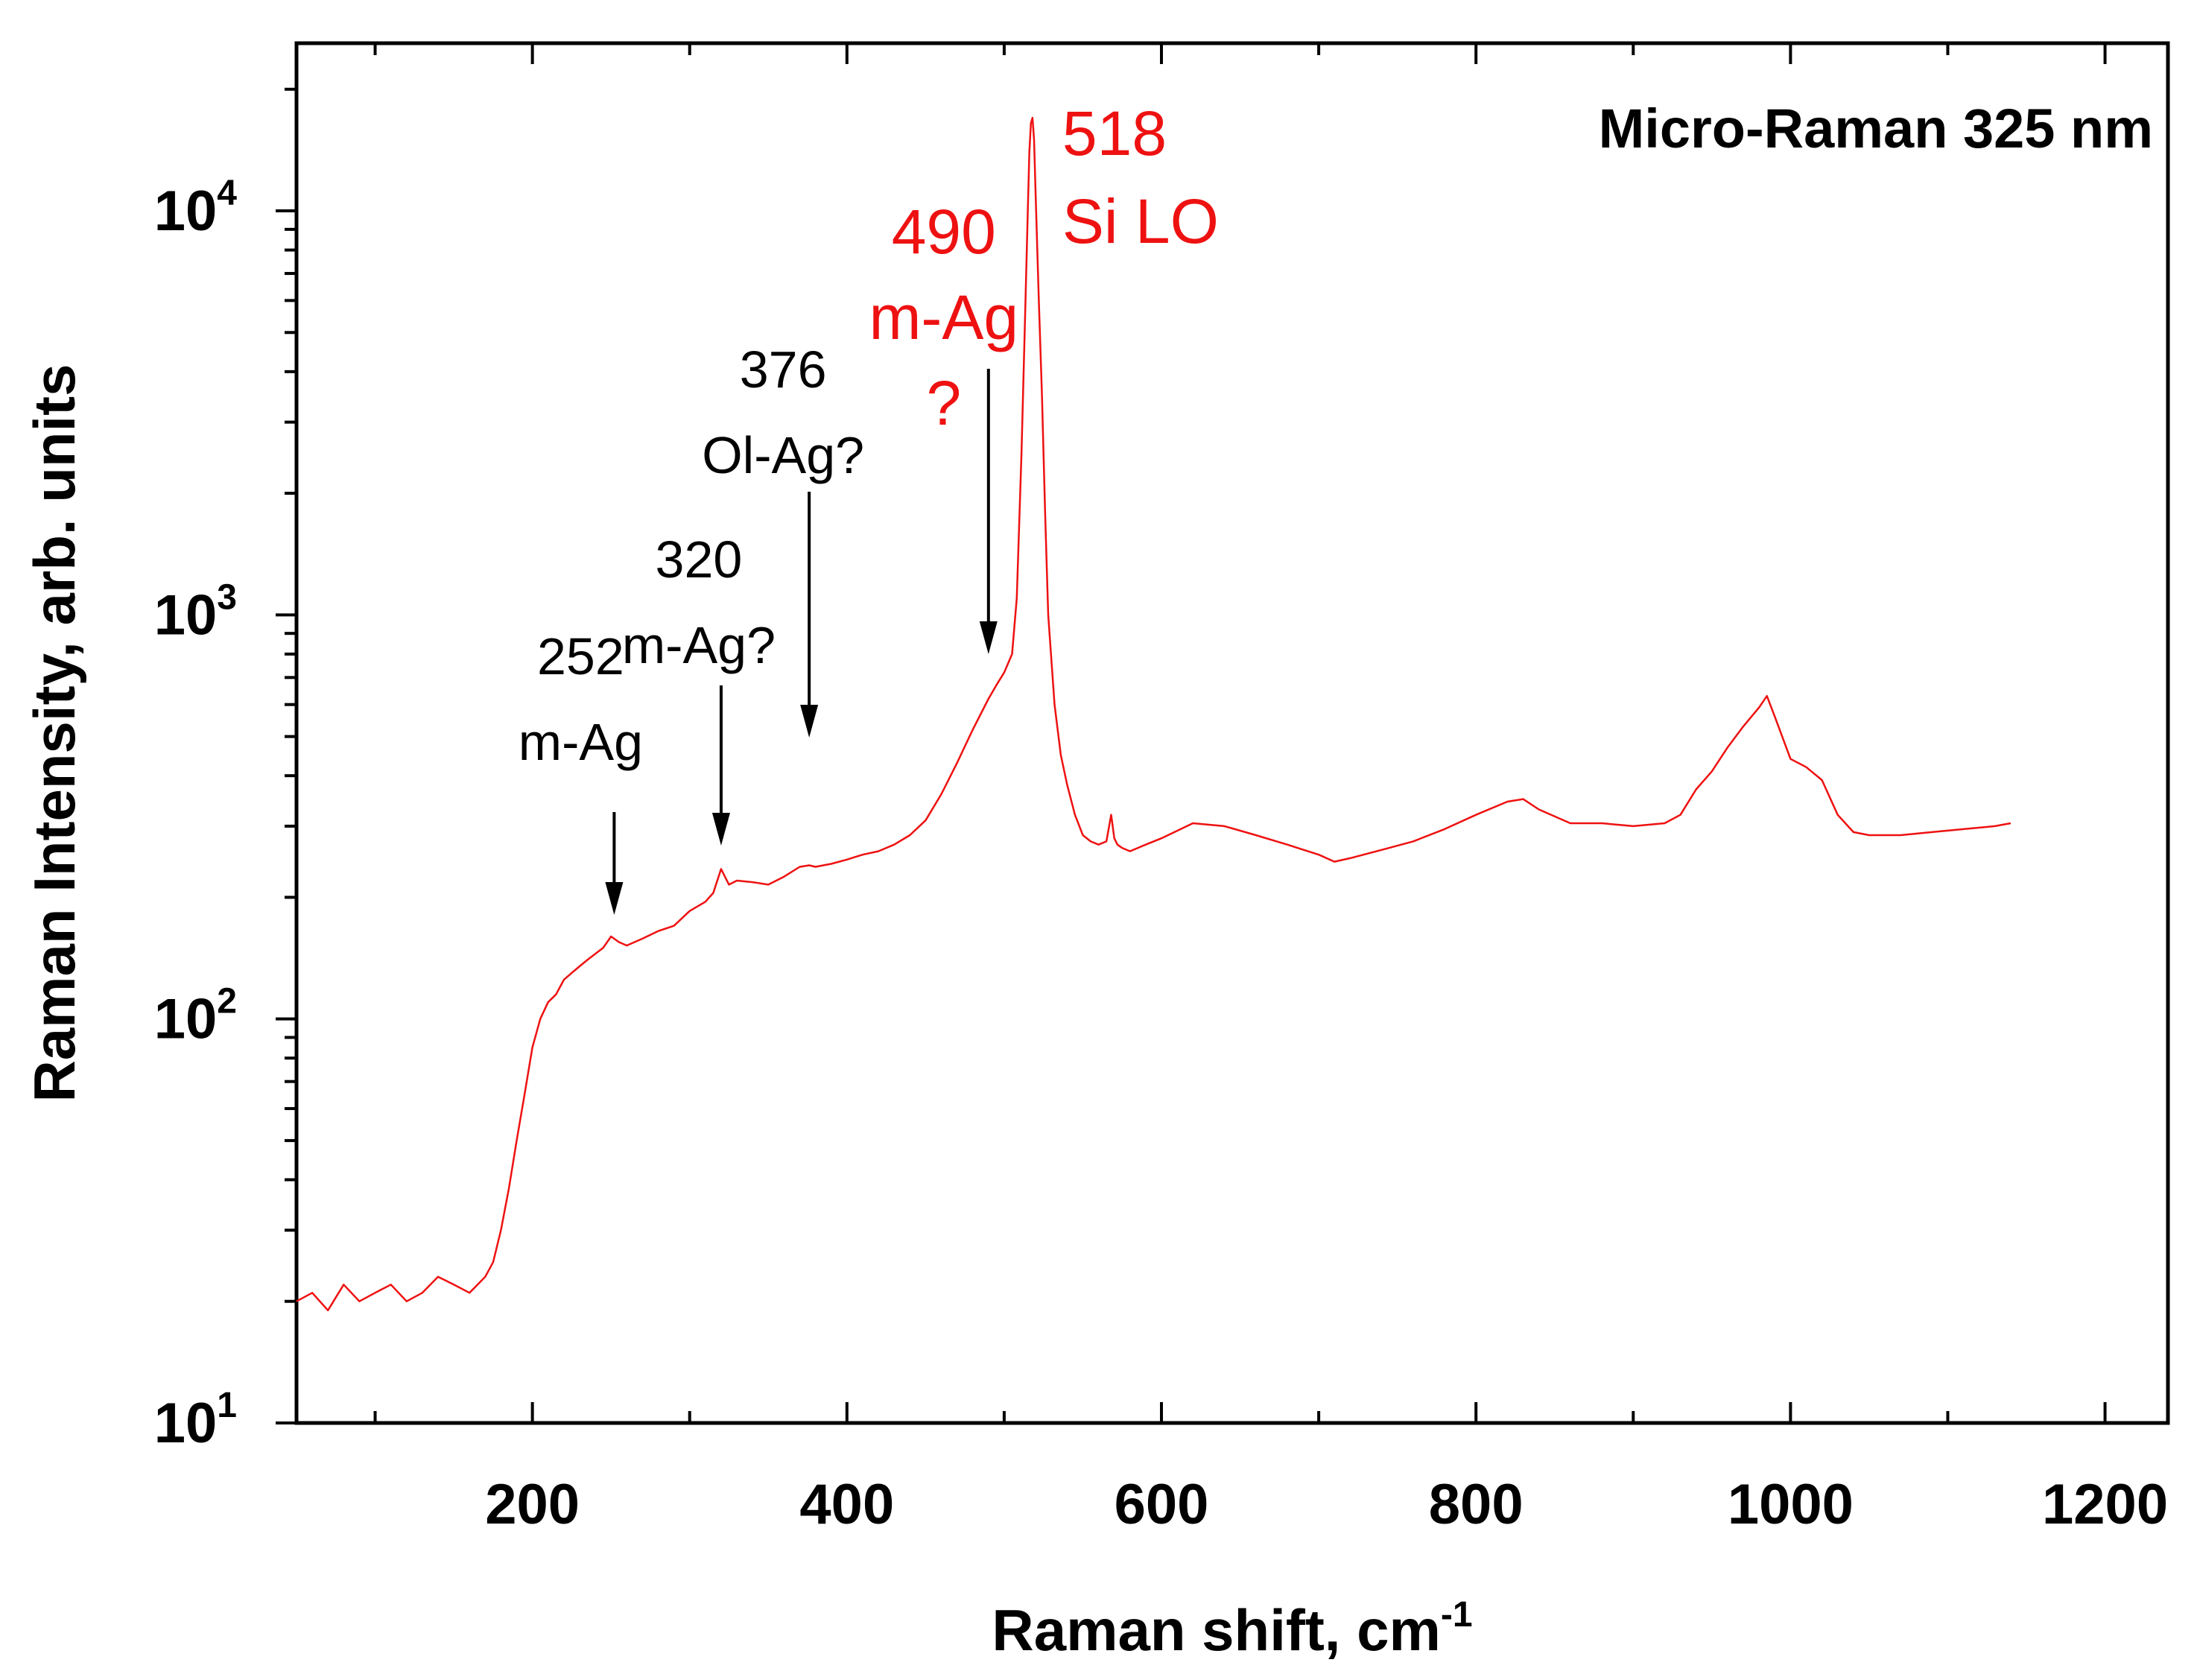 The height and width of the screenshot is (1680, 2197). Describe the element at coordinates (227, 597) in the screenshot. I see `y-tick-label-exponent: 3` at that location.